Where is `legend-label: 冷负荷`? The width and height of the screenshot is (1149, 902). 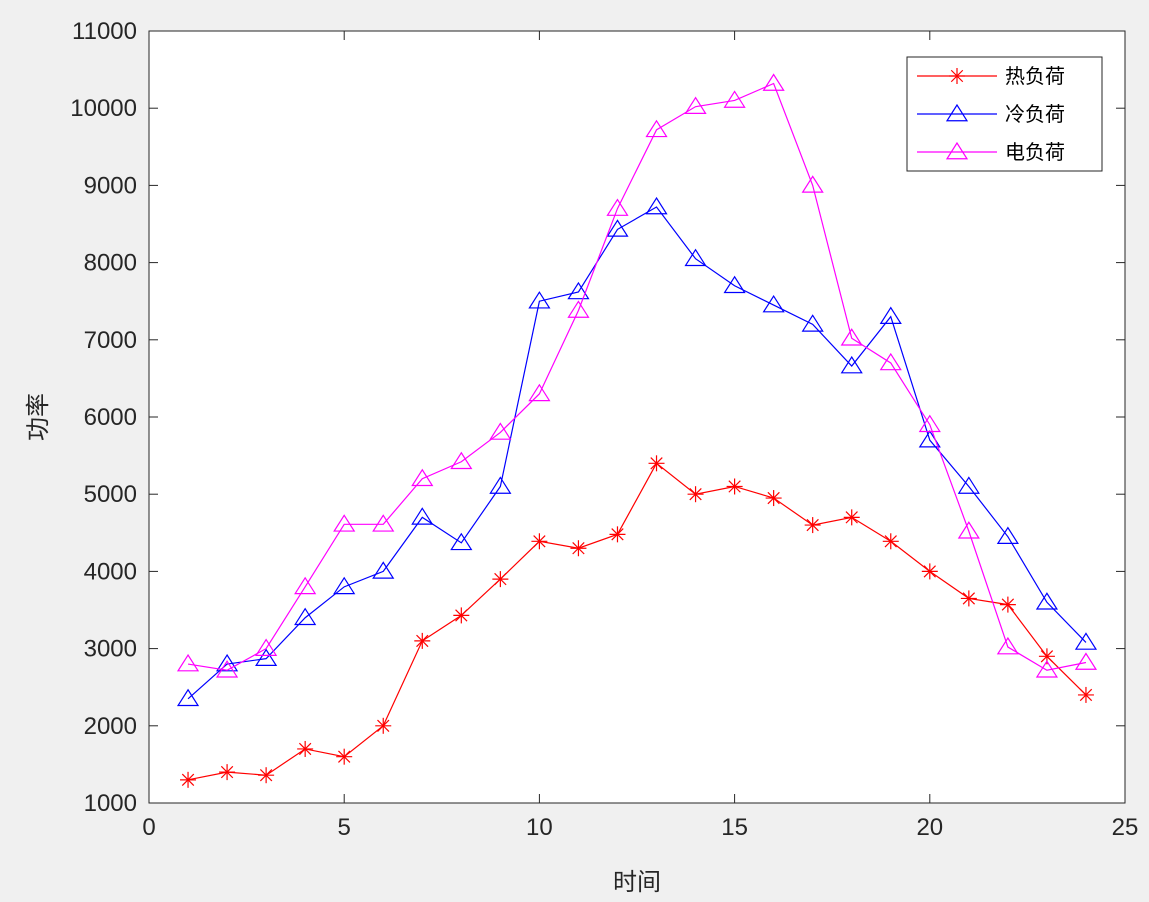
legend-label: 冷负荷 is located at coordinates (1035, 114).